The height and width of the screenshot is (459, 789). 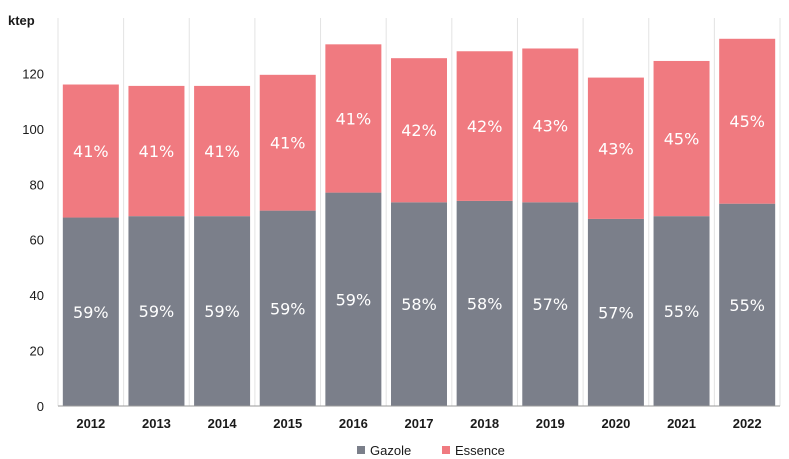 I want to click on y-tick-label: 60, so click(x=37, y=240).